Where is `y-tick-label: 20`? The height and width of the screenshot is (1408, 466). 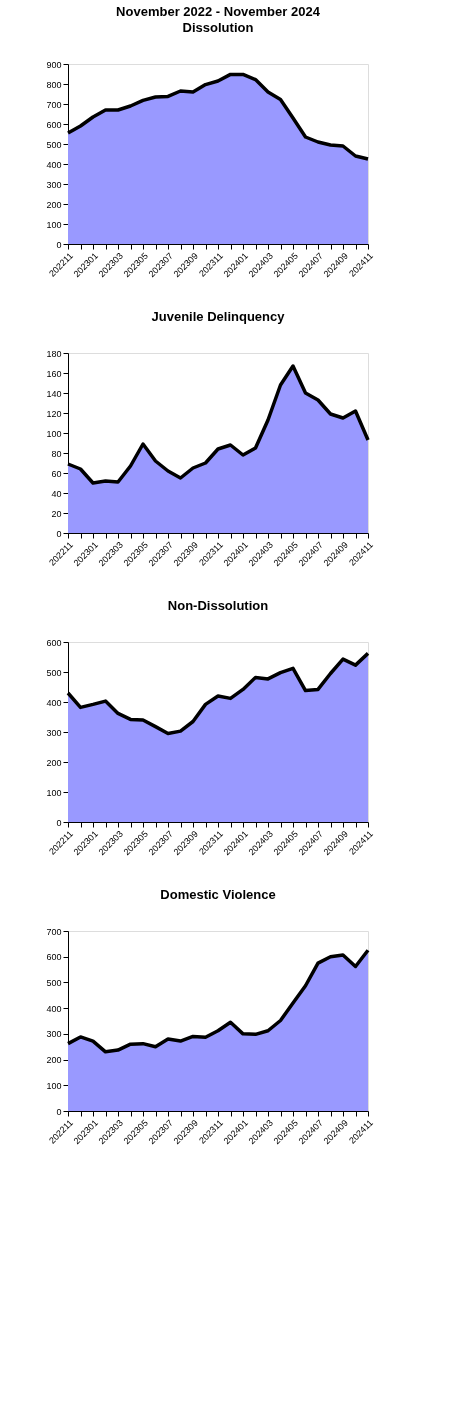 y-tick-label: 20 is located at coordinates (56, 513).